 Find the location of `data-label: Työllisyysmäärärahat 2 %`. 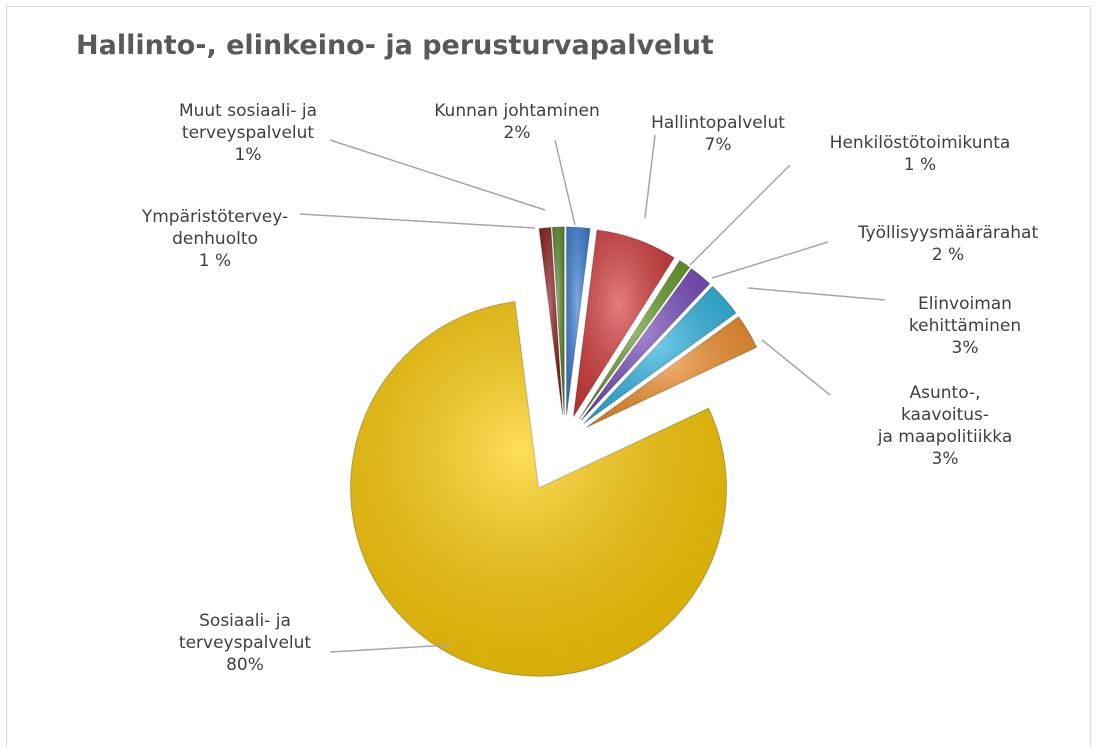

data-label: Työllisyysmäärärahat 2 % is located at coordinates (948, 244).